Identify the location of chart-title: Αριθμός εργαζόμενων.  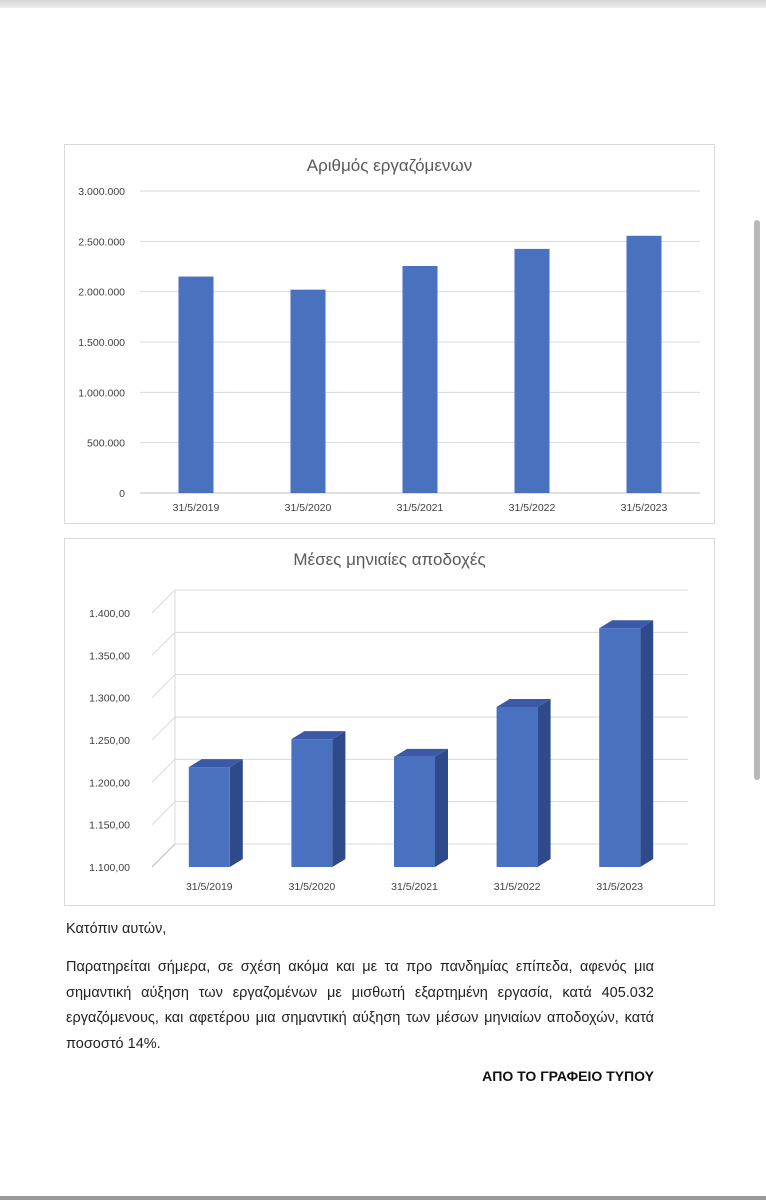
(389, 165).